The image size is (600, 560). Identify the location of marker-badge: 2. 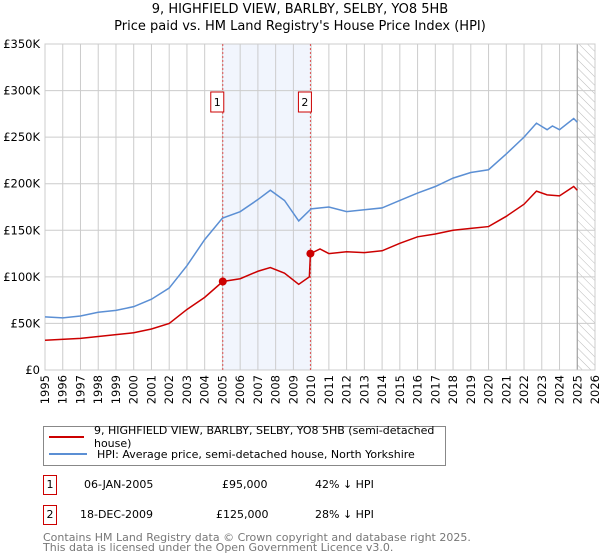
(50, 515).